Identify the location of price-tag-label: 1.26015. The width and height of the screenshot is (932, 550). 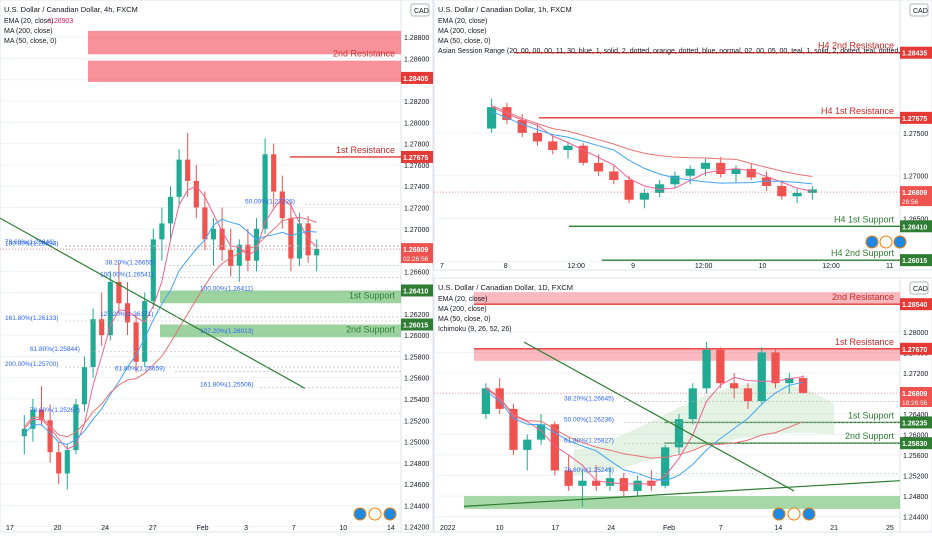
(415, 326).